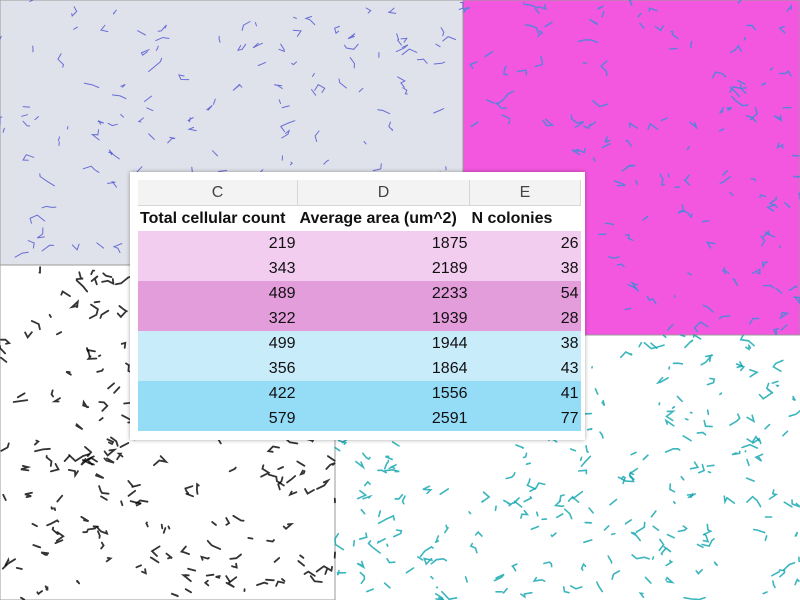 Image resolution: width=800 pixels, height=600 pixels. I want to click on table-cell: 26, so click(569, 243).